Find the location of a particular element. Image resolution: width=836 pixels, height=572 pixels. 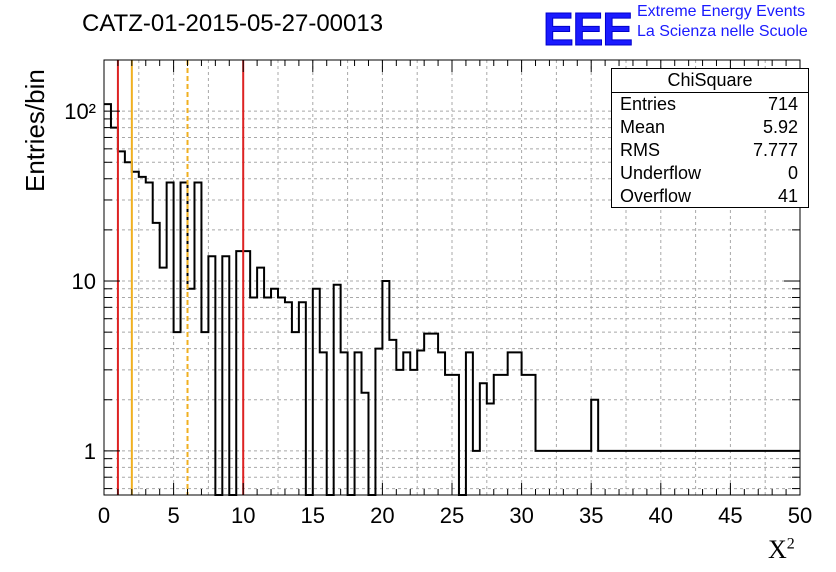

stats-key: Underflow is located at coordinates (661, 173).